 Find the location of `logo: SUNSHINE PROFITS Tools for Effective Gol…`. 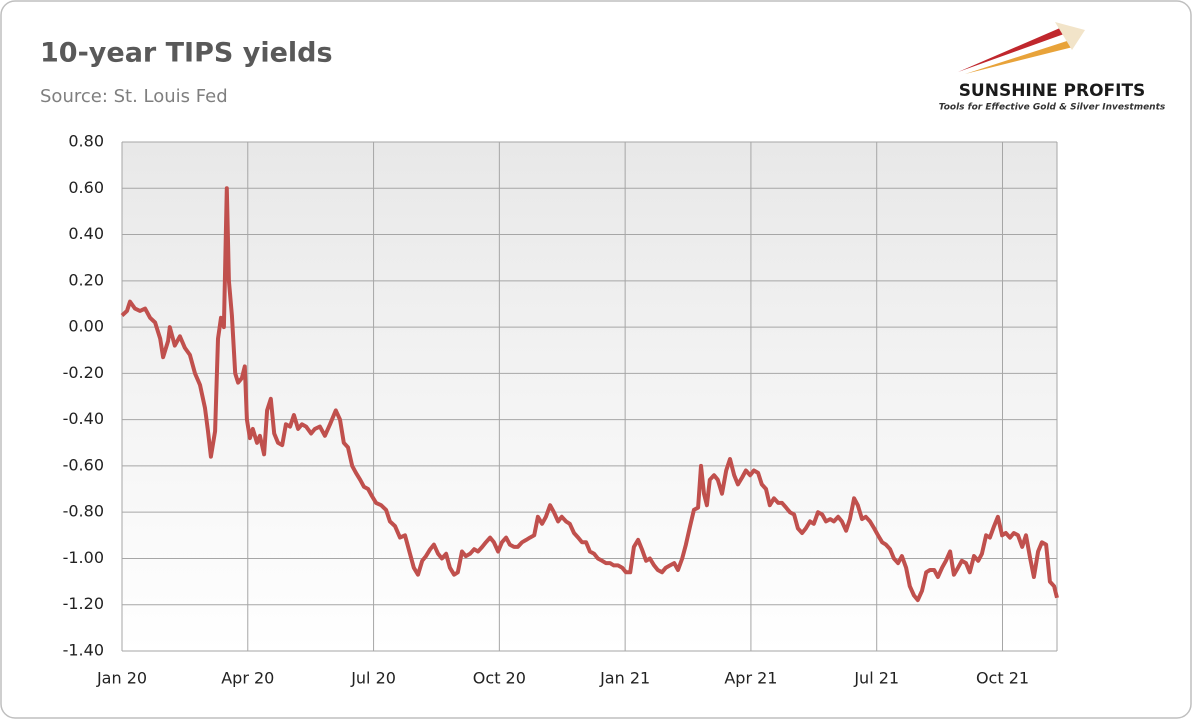

logo: SUNSHINE PROFITS Tools for Effective Gol… is located at coordinates (1052, 67).